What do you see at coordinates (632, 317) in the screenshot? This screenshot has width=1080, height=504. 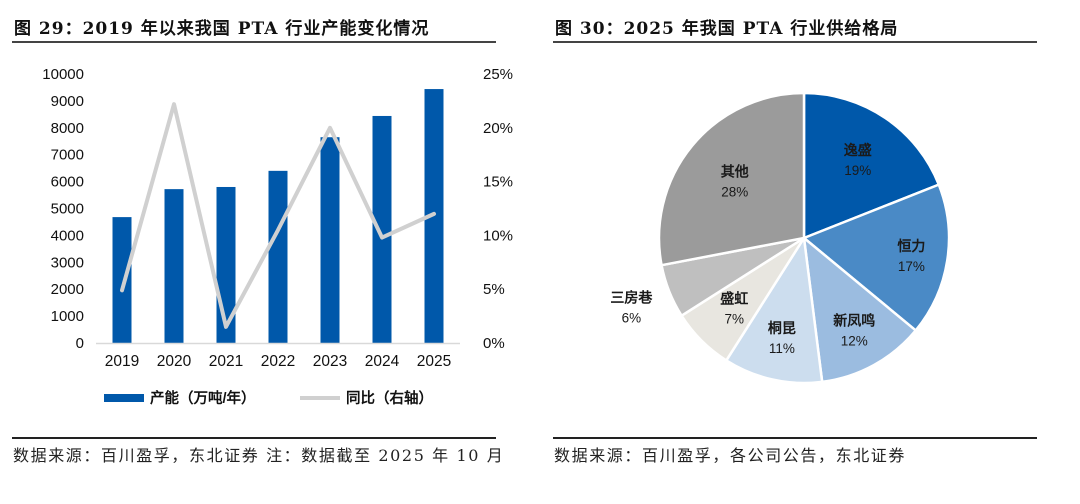 I see `pie-slice-percent: 6%` at bounding box center [632, 317].